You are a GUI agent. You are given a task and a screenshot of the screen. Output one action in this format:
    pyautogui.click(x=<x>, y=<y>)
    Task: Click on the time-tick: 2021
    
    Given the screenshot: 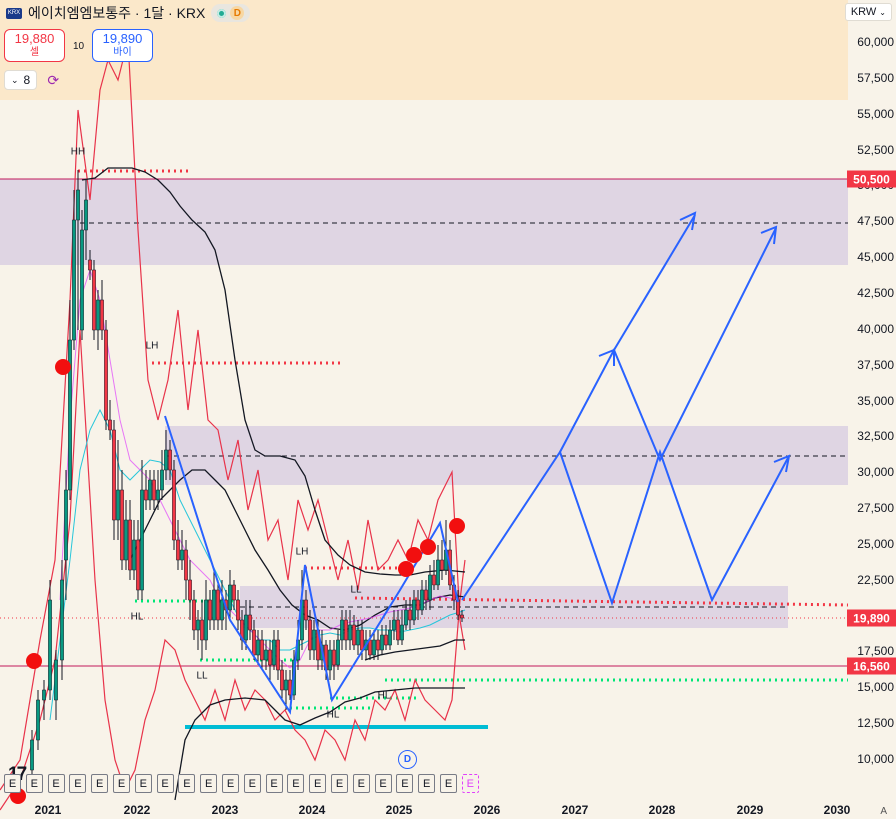 What is the action you would take?
    pyautogui.click(x=48, y=810)
    